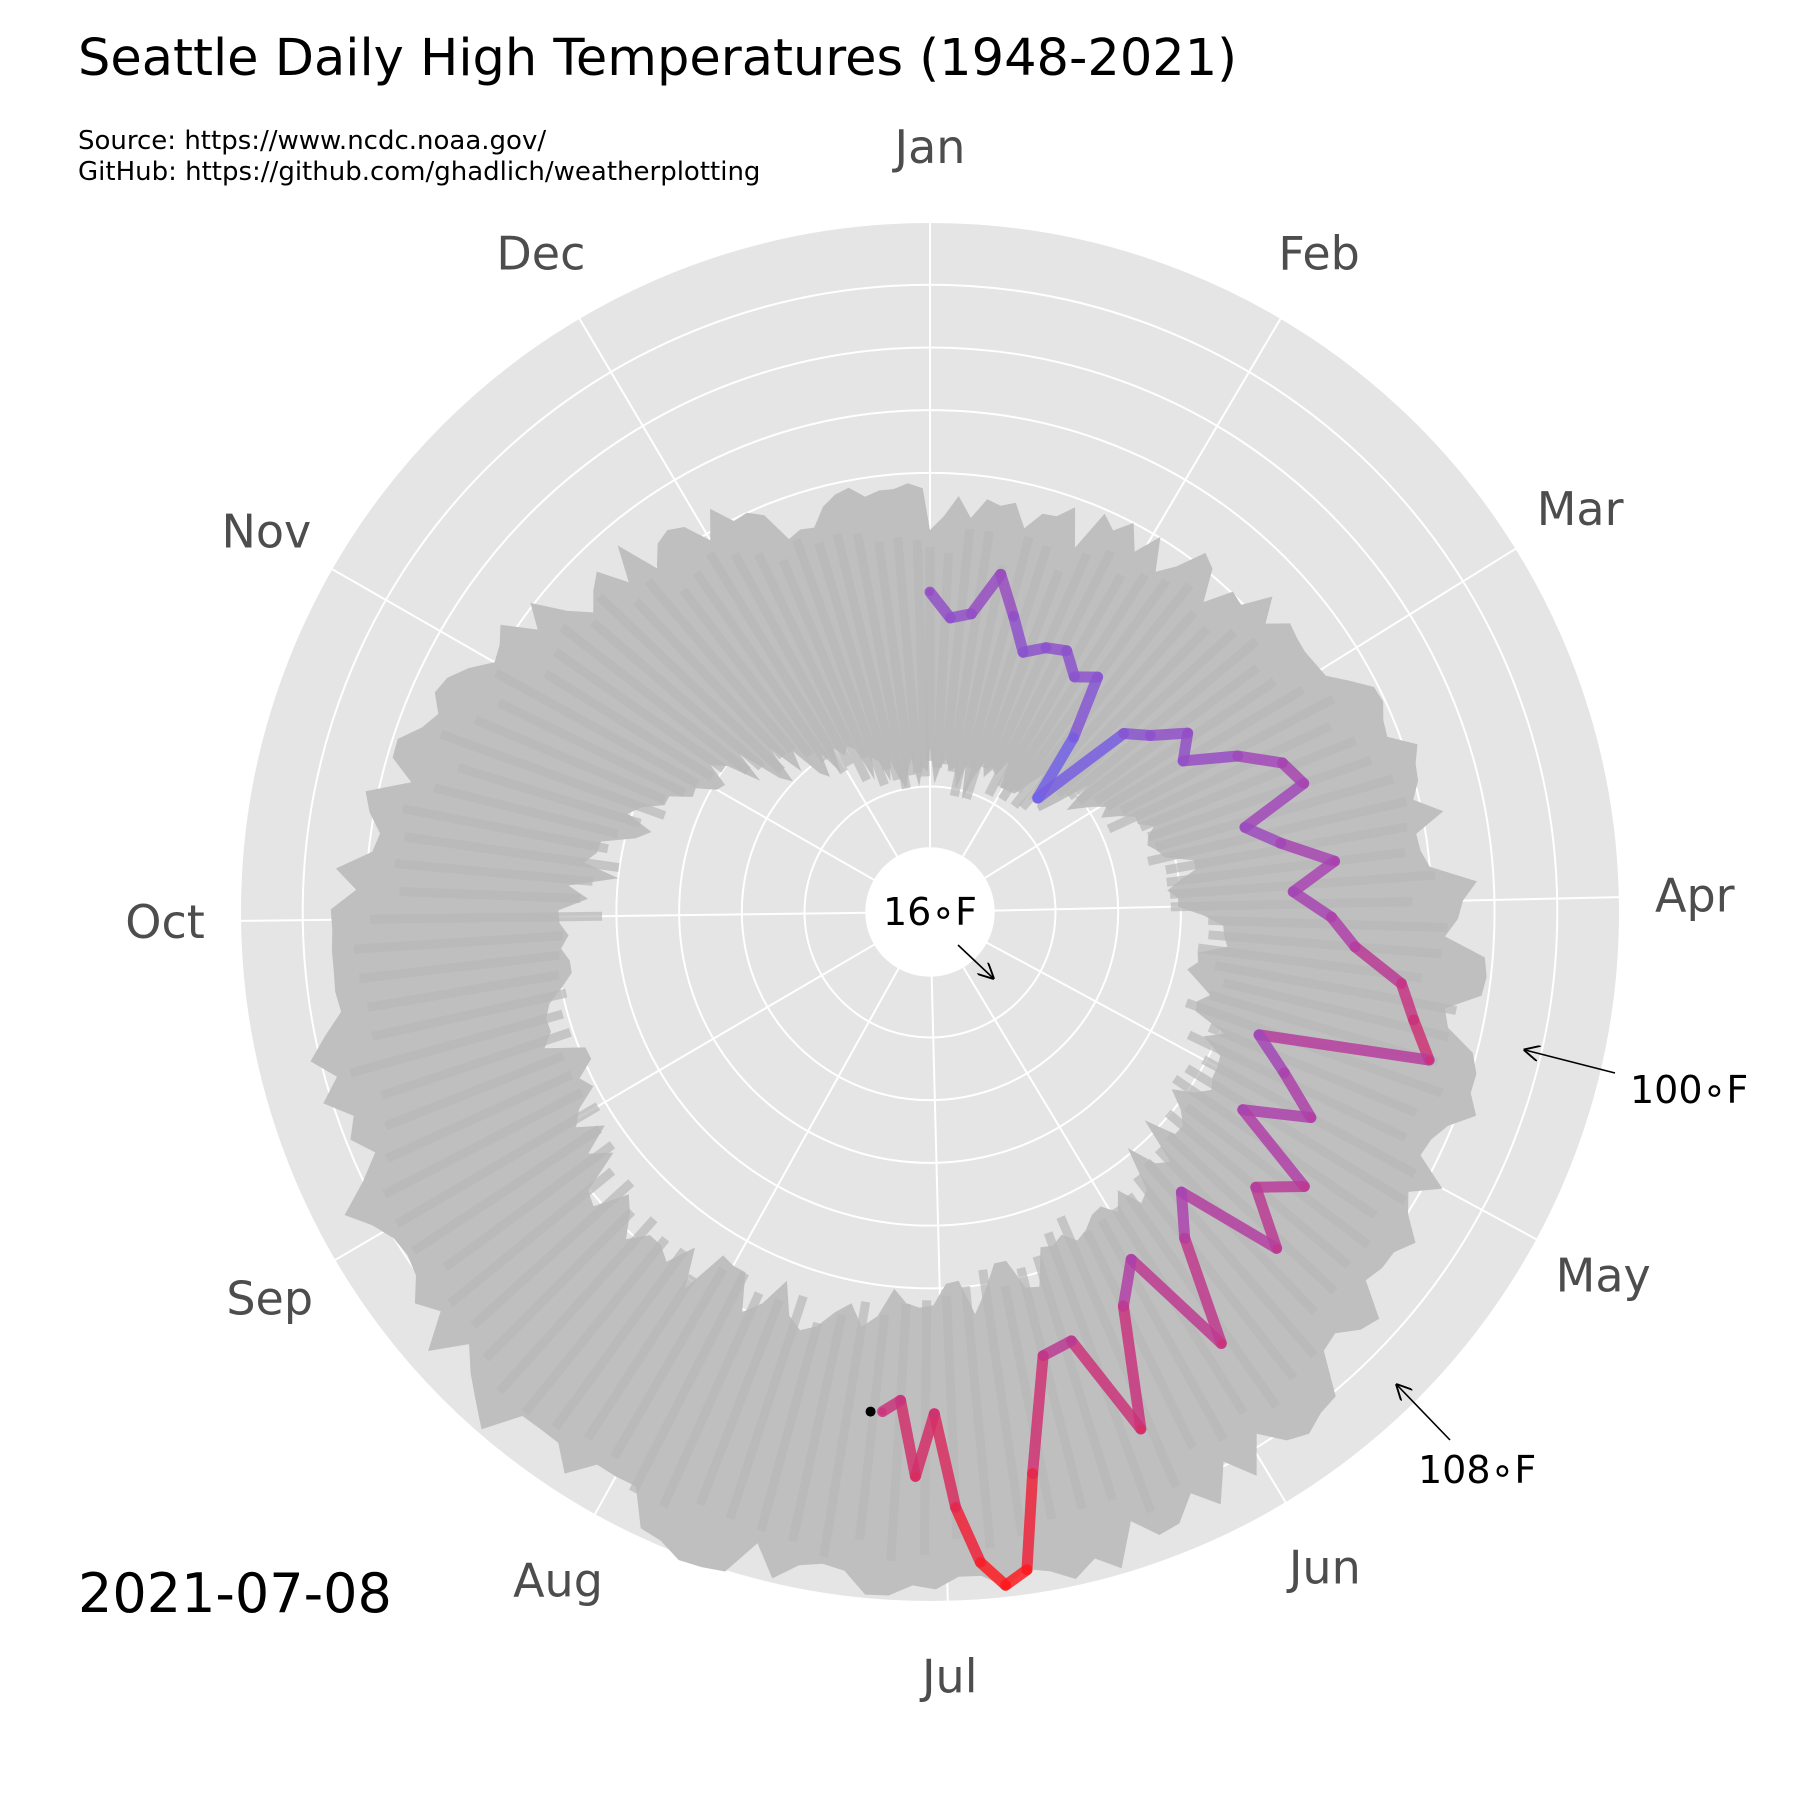  What do you see at coordinates (312, 141) in the screenshot?
I see `source-line: Source: https://www.ncdc.noaa.gov/` at bounding box center [312, 141].